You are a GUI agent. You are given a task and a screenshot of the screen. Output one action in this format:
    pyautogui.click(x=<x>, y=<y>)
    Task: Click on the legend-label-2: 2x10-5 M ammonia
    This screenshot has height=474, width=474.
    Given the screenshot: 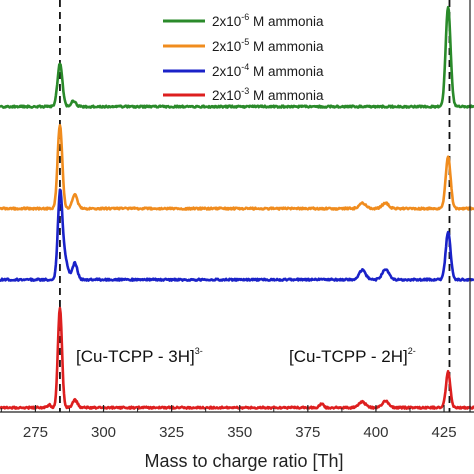 What is the action you would take?
    pyautogui.click(x=268, y=45)
    